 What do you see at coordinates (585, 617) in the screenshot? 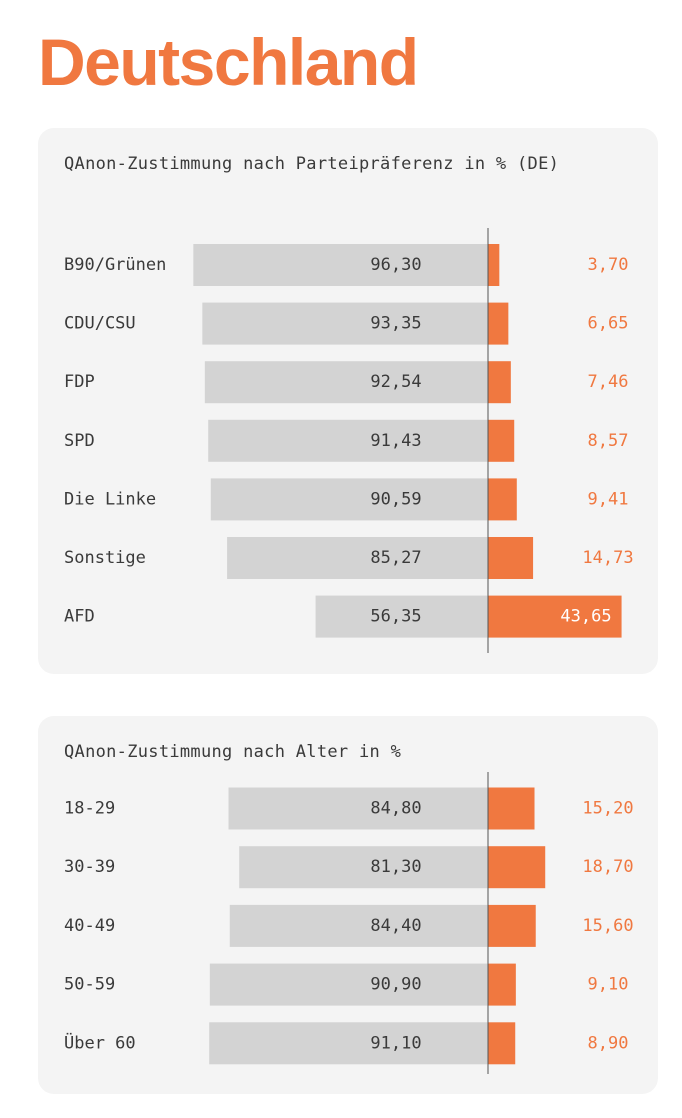
I see `value-label-agree: 43,65` at bounding box center [585, 617].